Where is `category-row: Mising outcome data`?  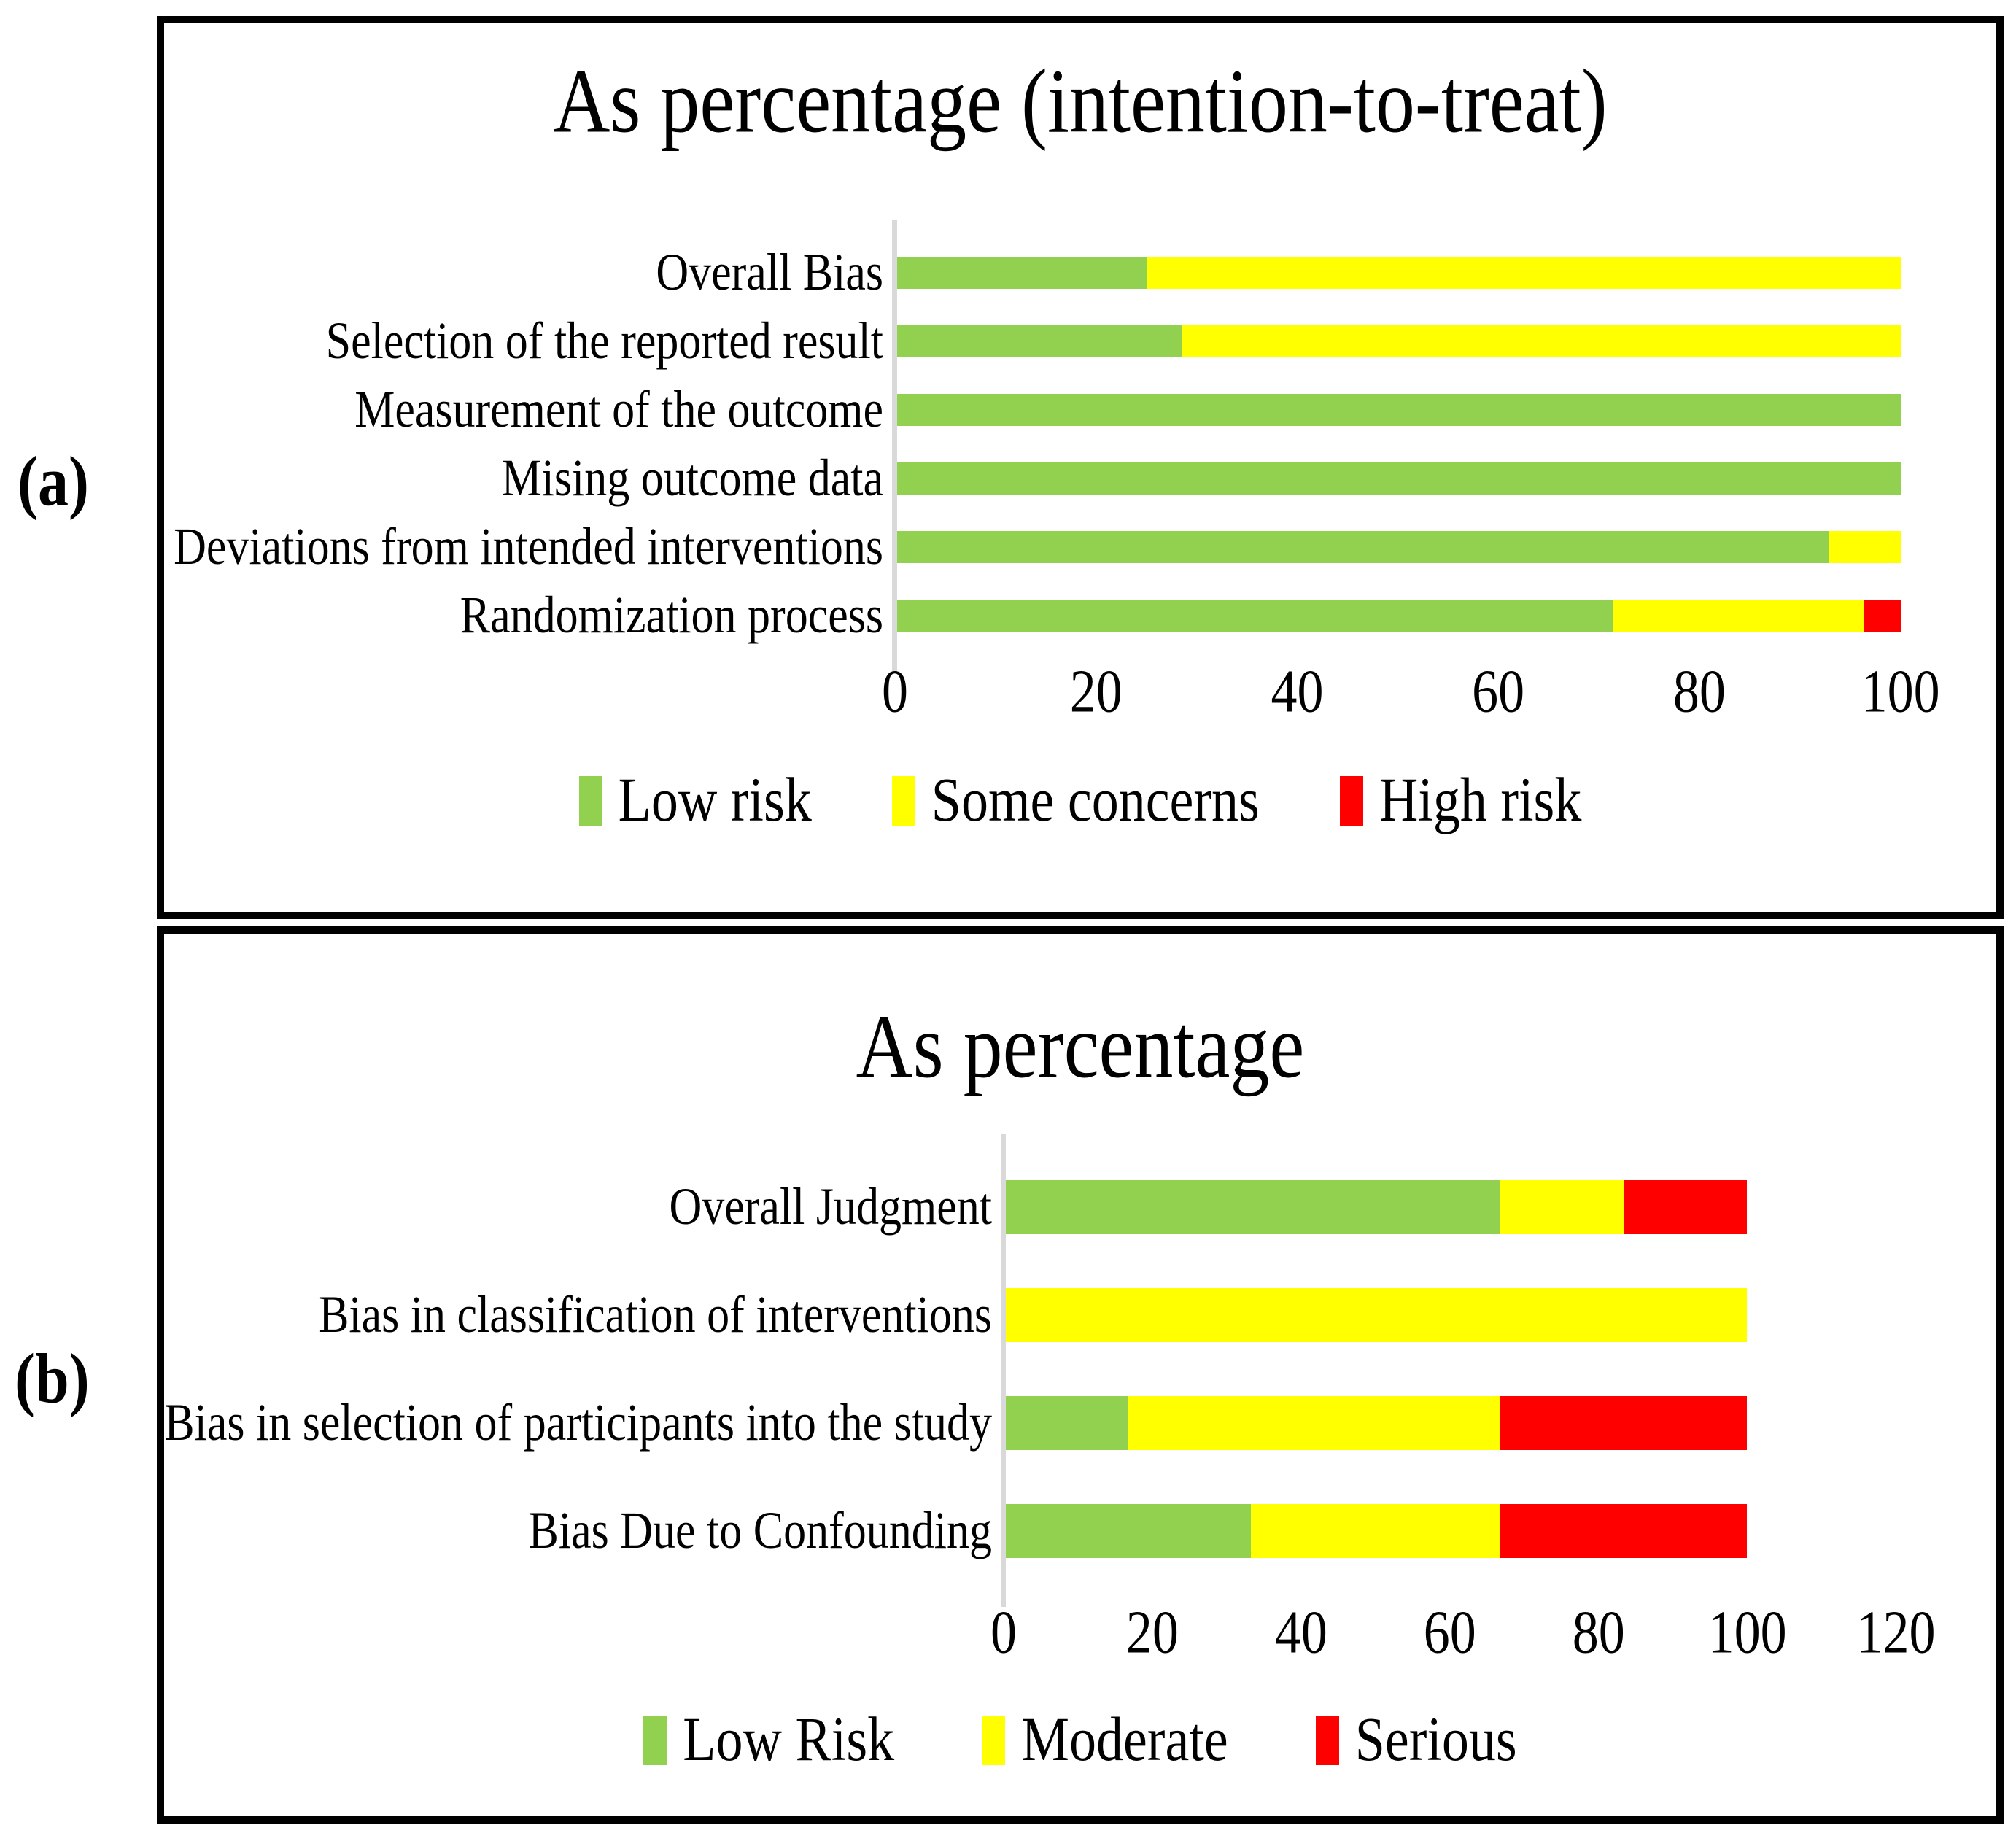
category-row: Mising outcome data is located at coordinates (529, 478).